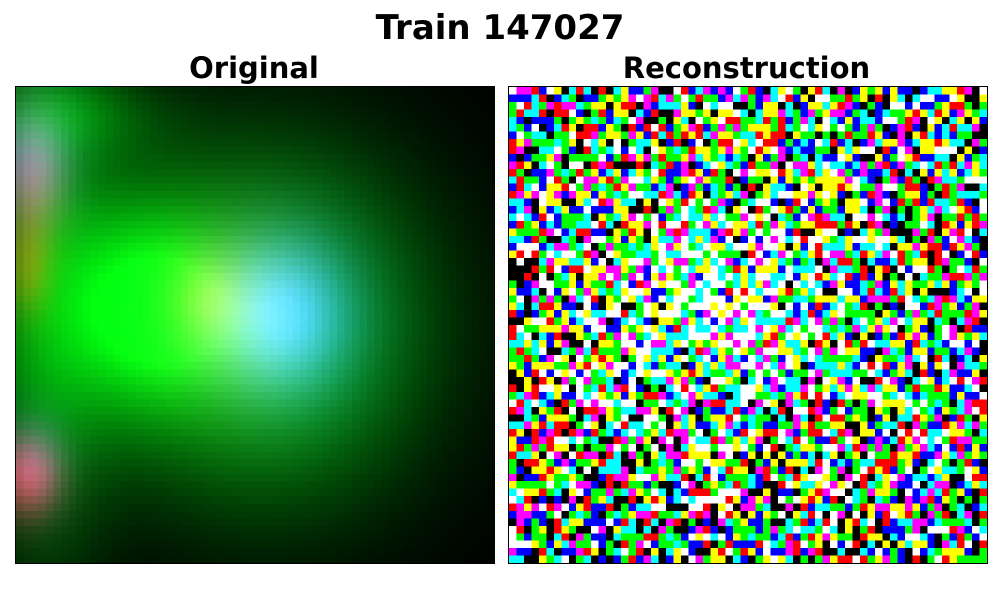 The height and width of the screenshot is (600, 1000). Describe the element at coordinates (500, 28) in the screenshot. I see `figure-title: Train 147027` at that location.